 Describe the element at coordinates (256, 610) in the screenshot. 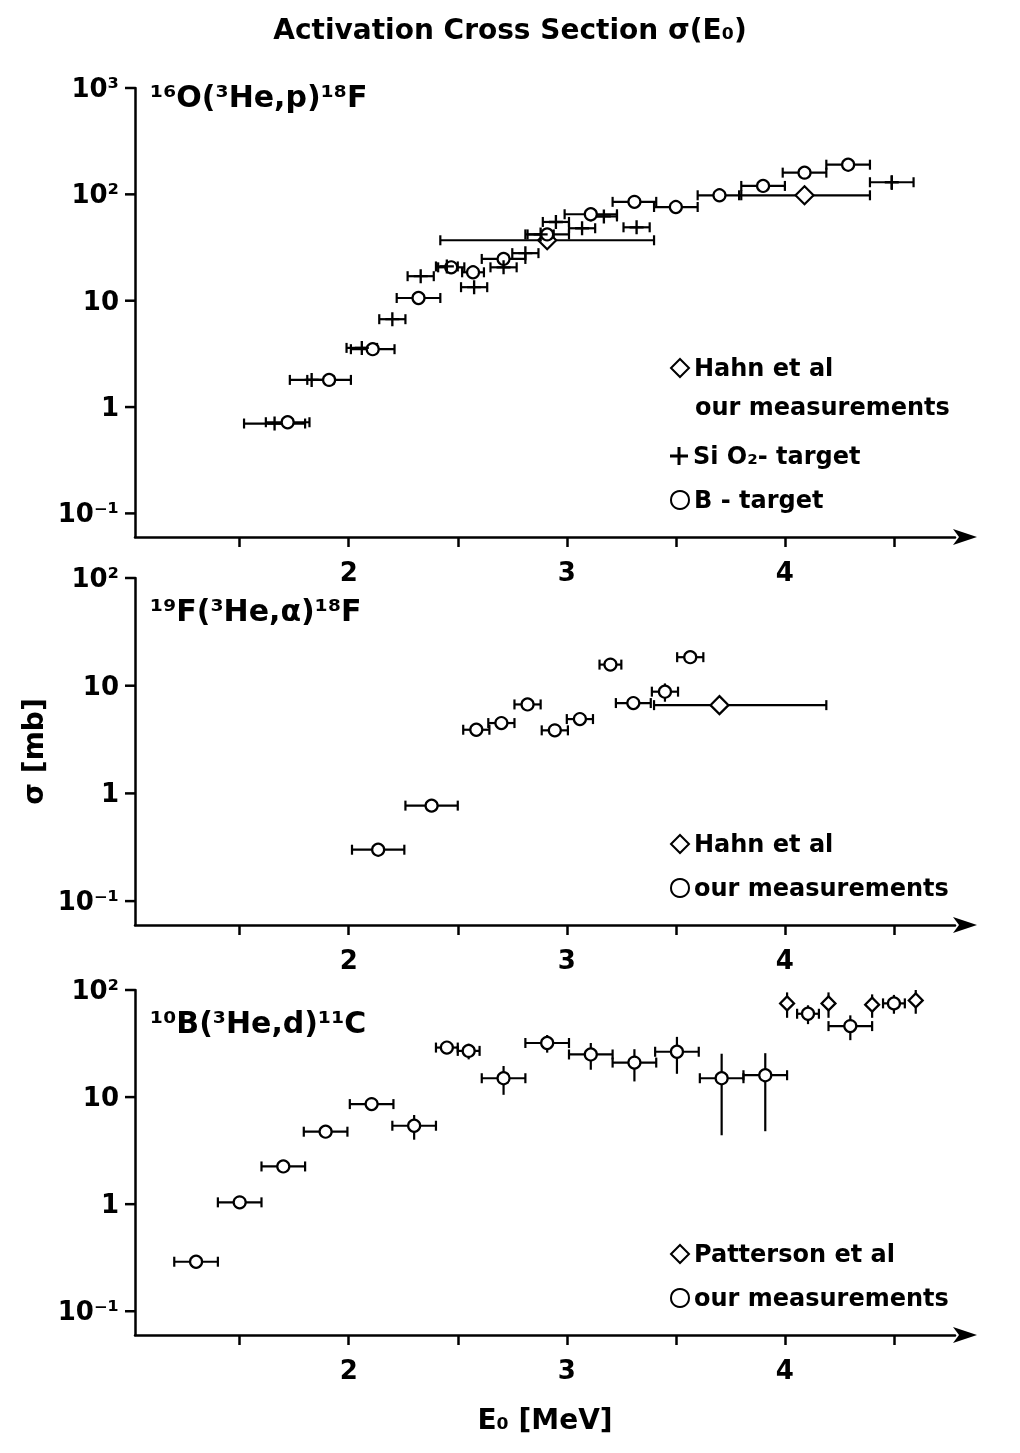

I see `text: ¹⁹F(³He,α)¹⁸F` at that location.